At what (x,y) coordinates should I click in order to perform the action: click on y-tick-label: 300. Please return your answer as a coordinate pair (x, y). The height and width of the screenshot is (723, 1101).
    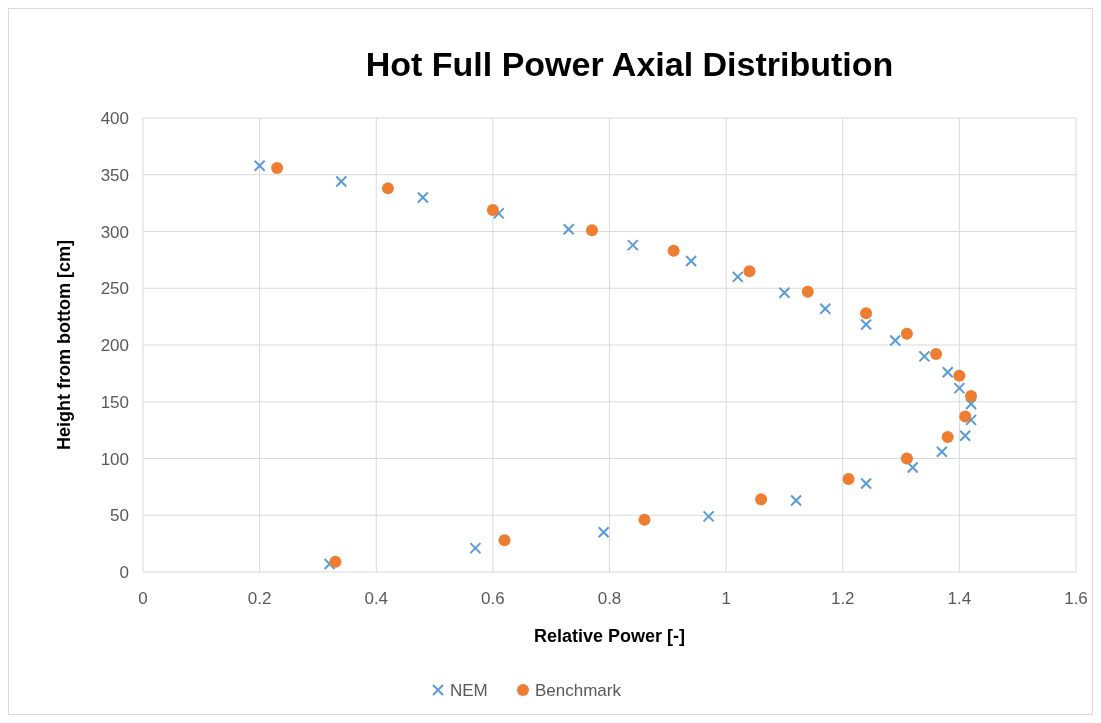
    Looking at the image, I should click on (114, 232).